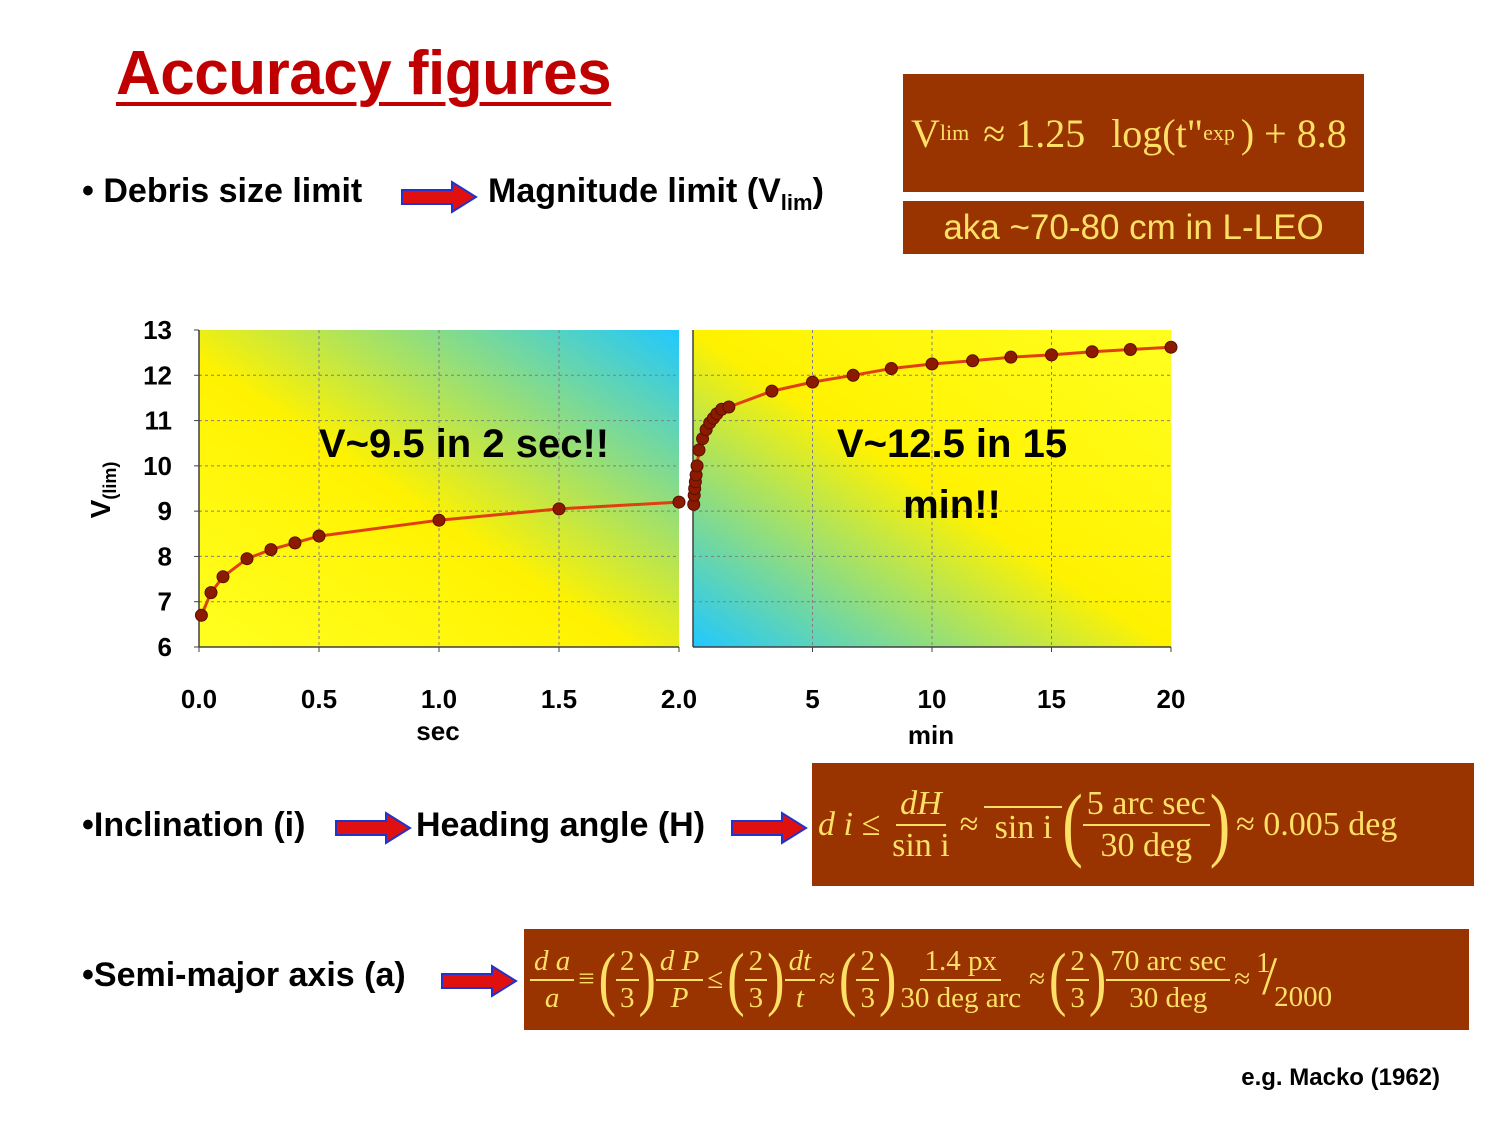 The height and width of the screenshot is (1125, 1500). I want to click on axis-le: ≤, so click(715, 979).